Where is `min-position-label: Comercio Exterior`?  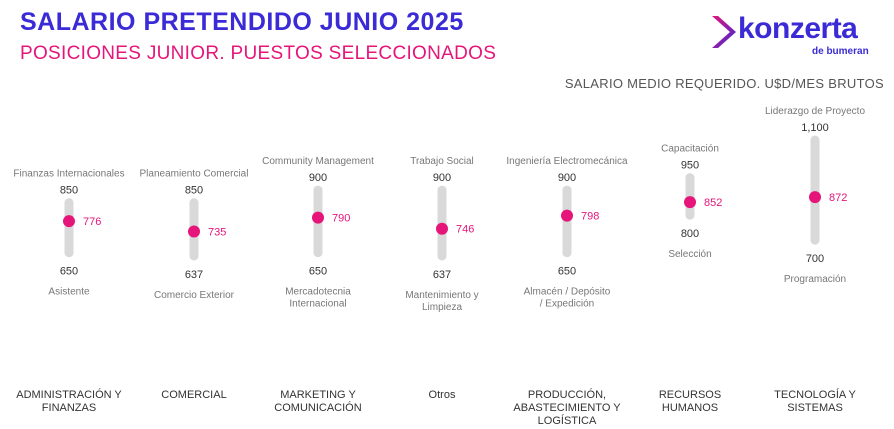 min-position-label: Comercio Exterior is located at coordinates (194, 295).